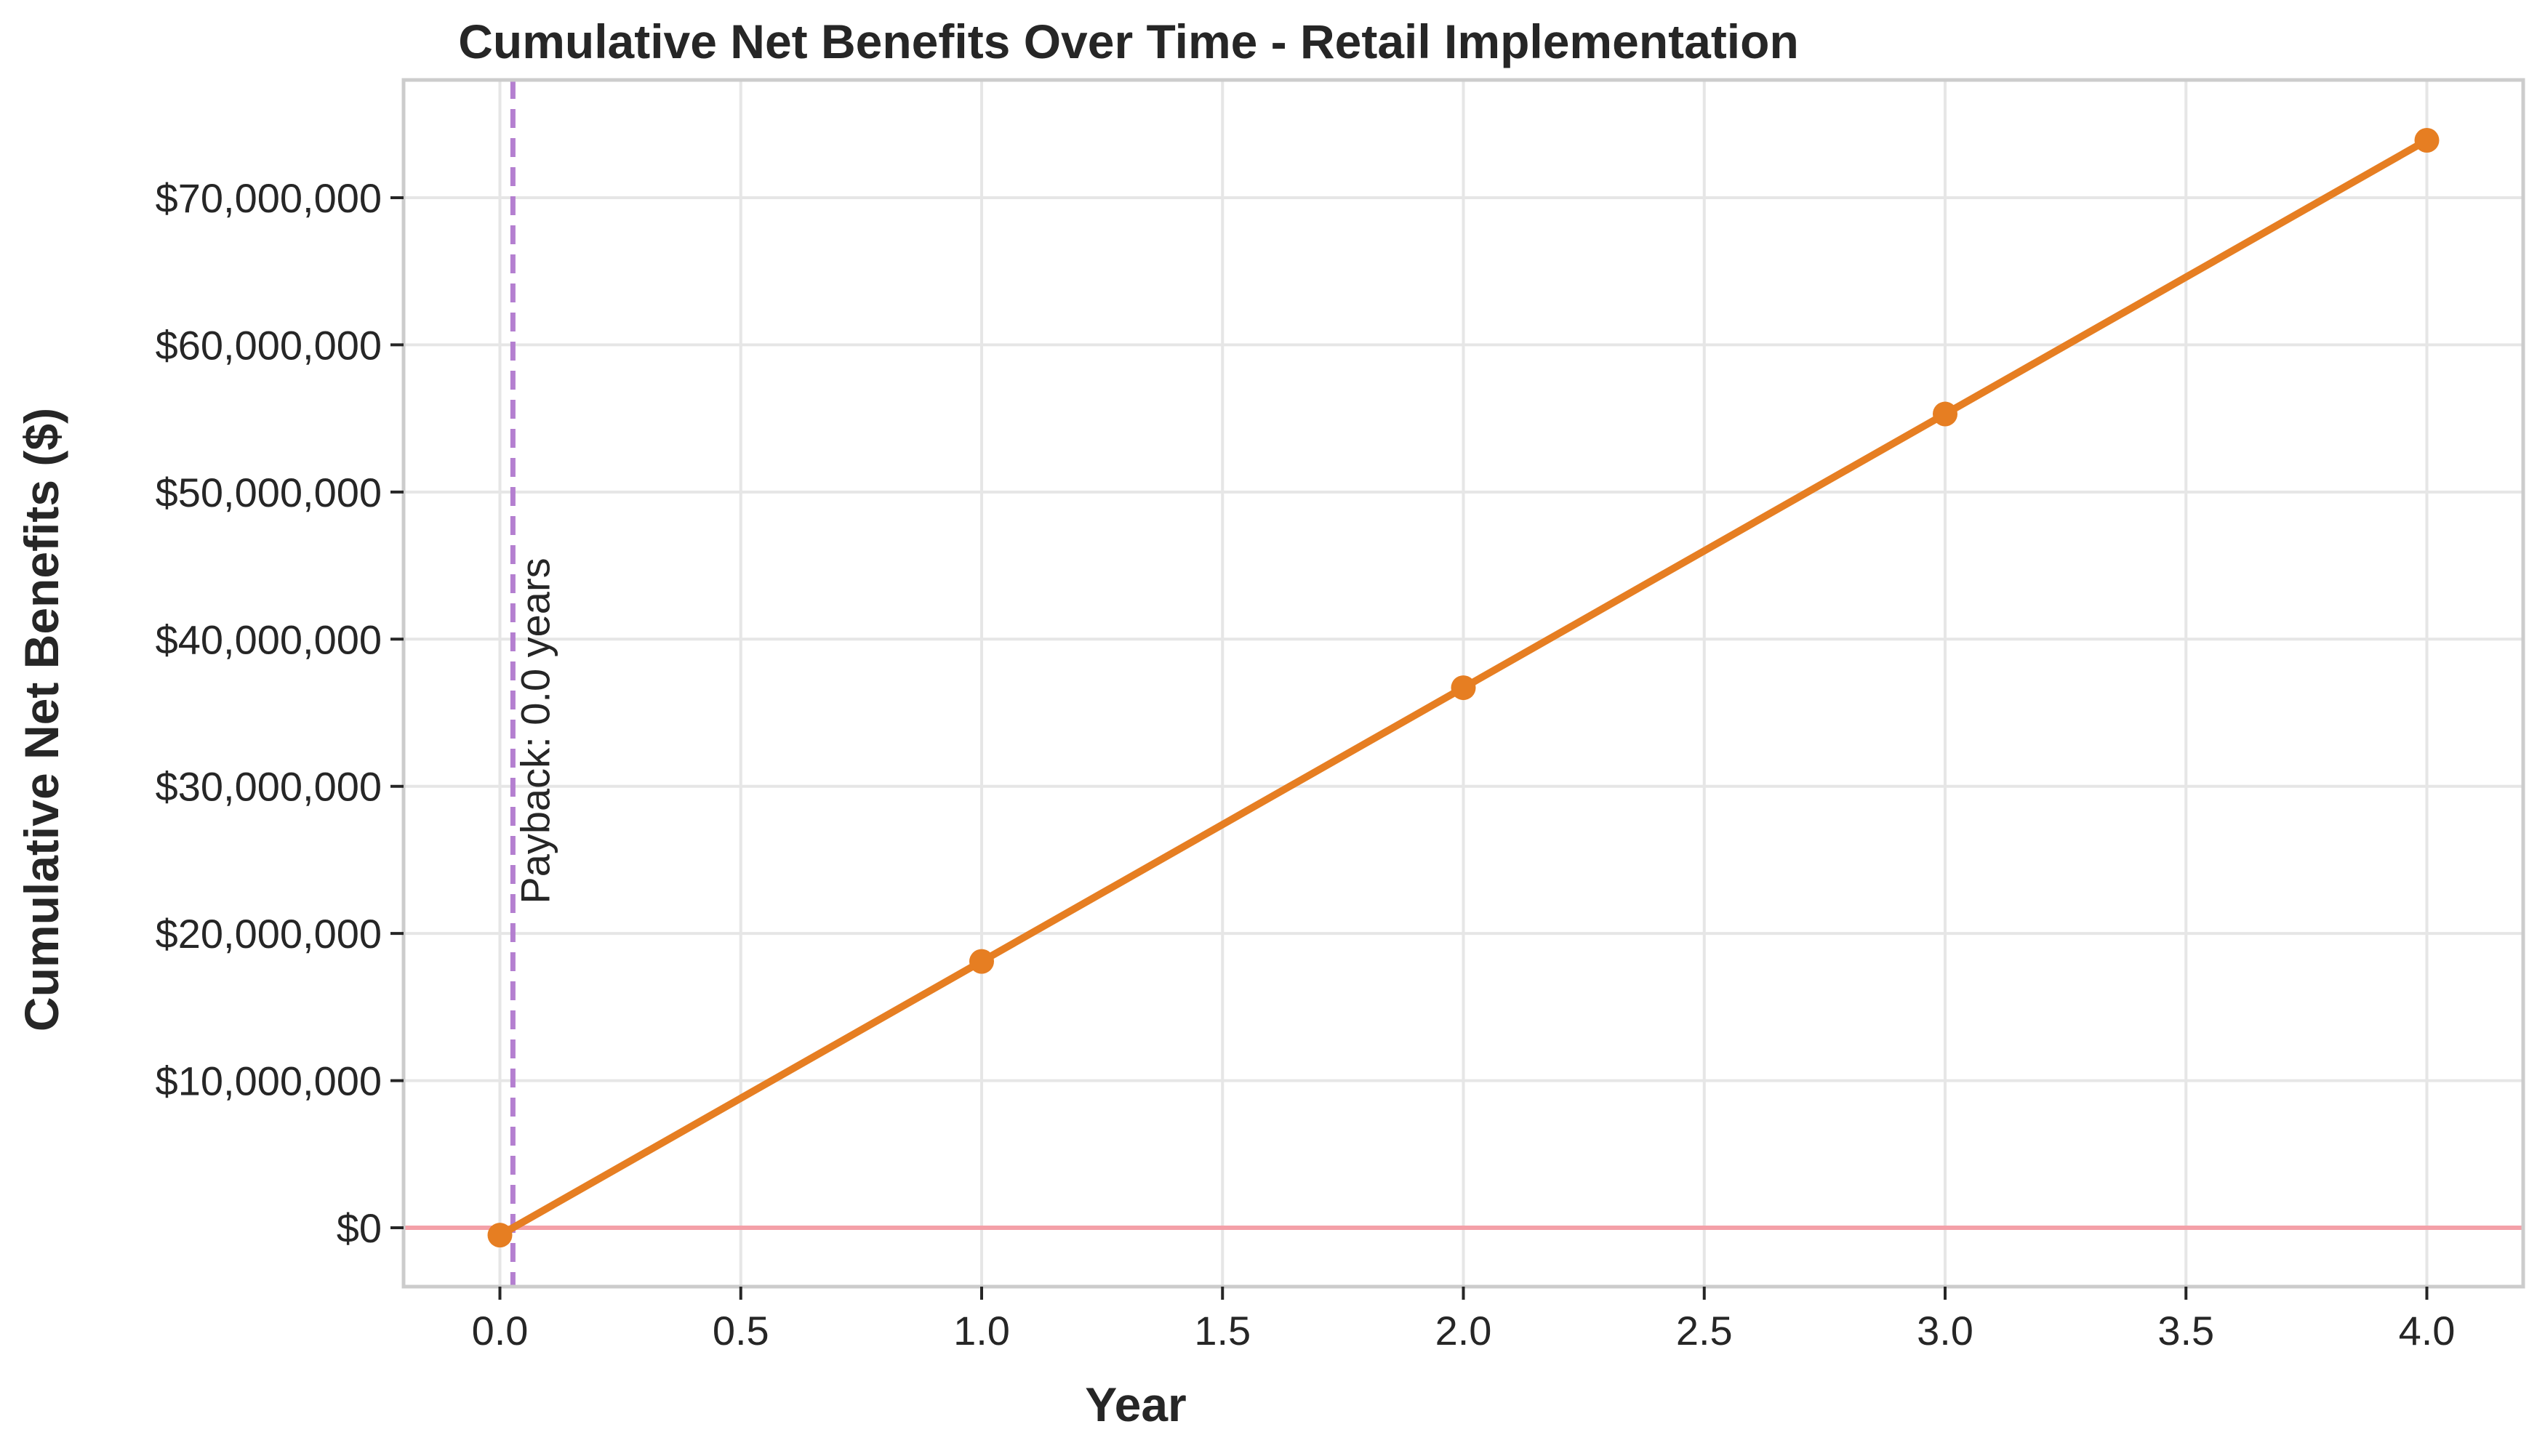  What do you see at coordinates (359, 1228) in the screenshot?
I see `y-tick-label: $0` at bounding box center [359, 1228].